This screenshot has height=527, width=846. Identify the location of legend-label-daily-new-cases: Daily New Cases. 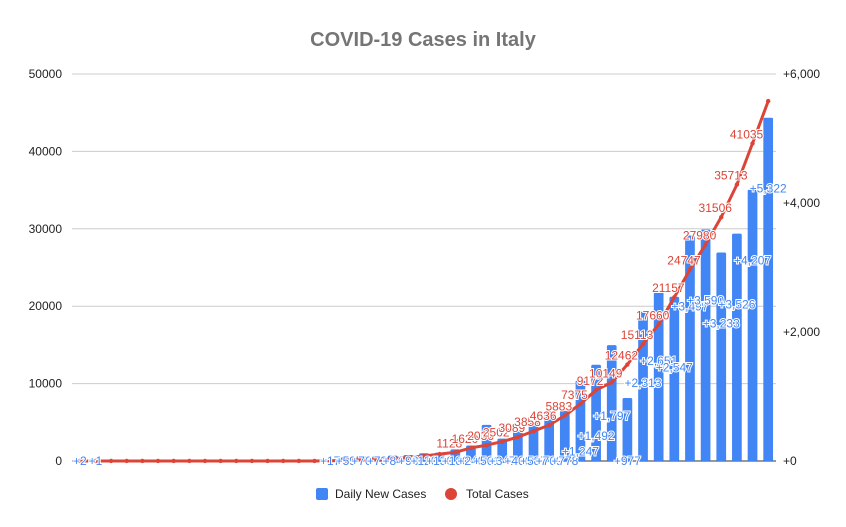
(380, 494).